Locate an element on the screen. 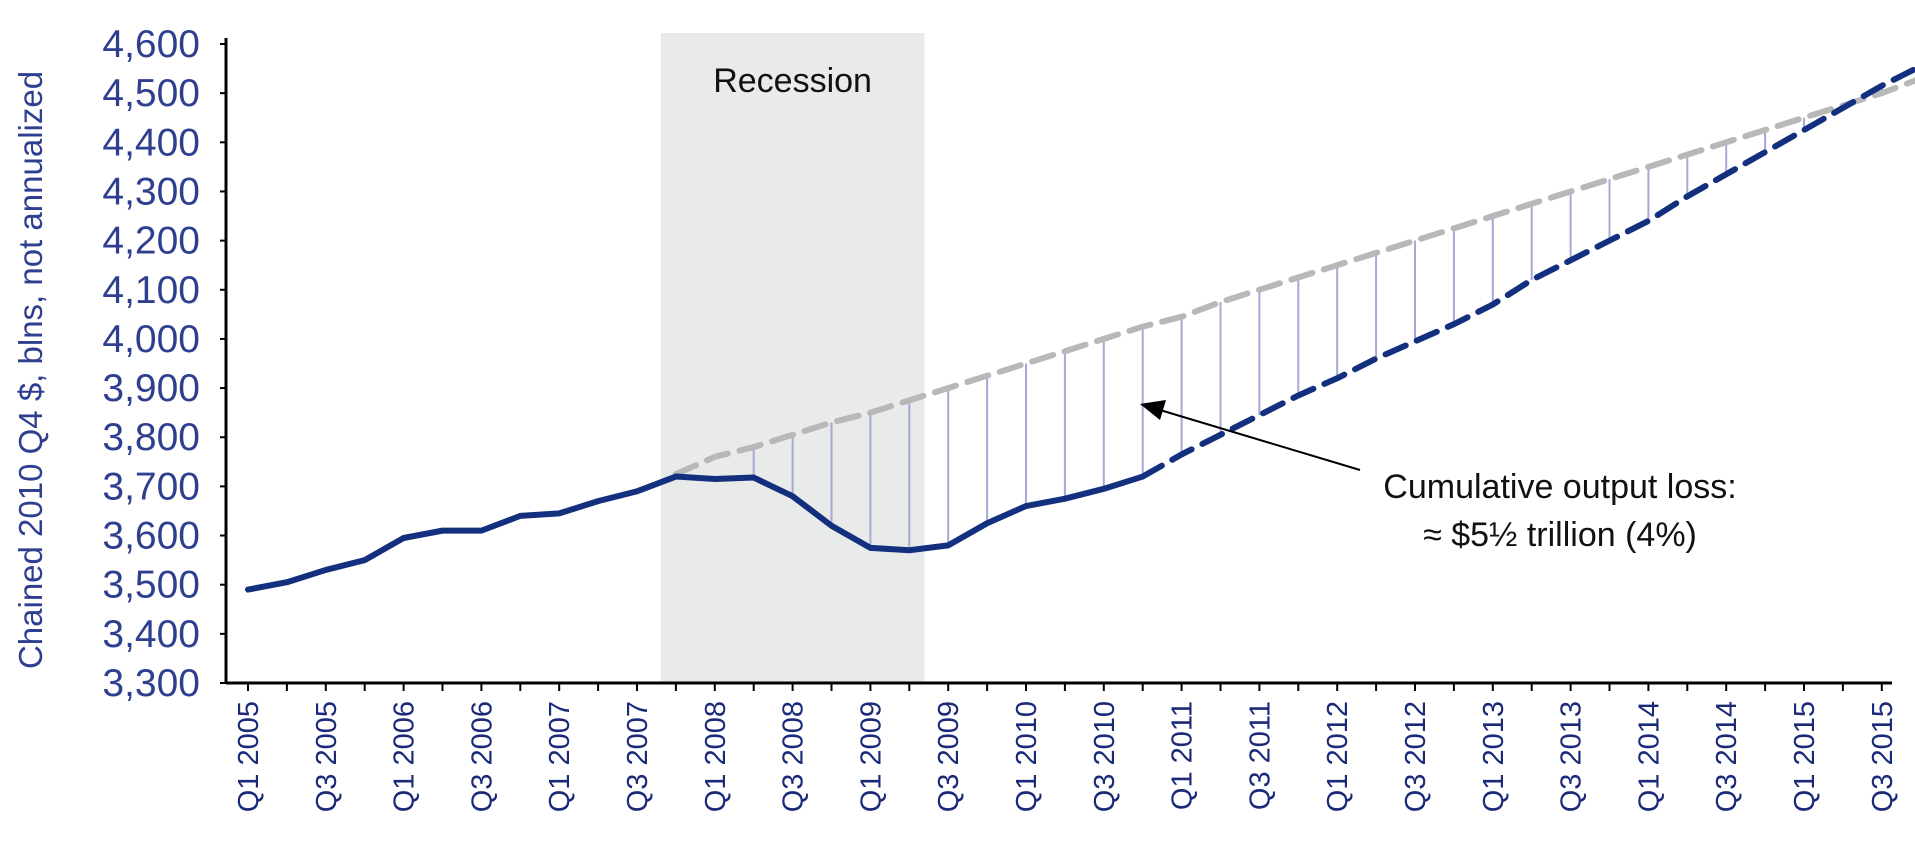 This screenshot has width=1915, height=852. y-tick-label: 4,100 is located at coordinates (151, 290).